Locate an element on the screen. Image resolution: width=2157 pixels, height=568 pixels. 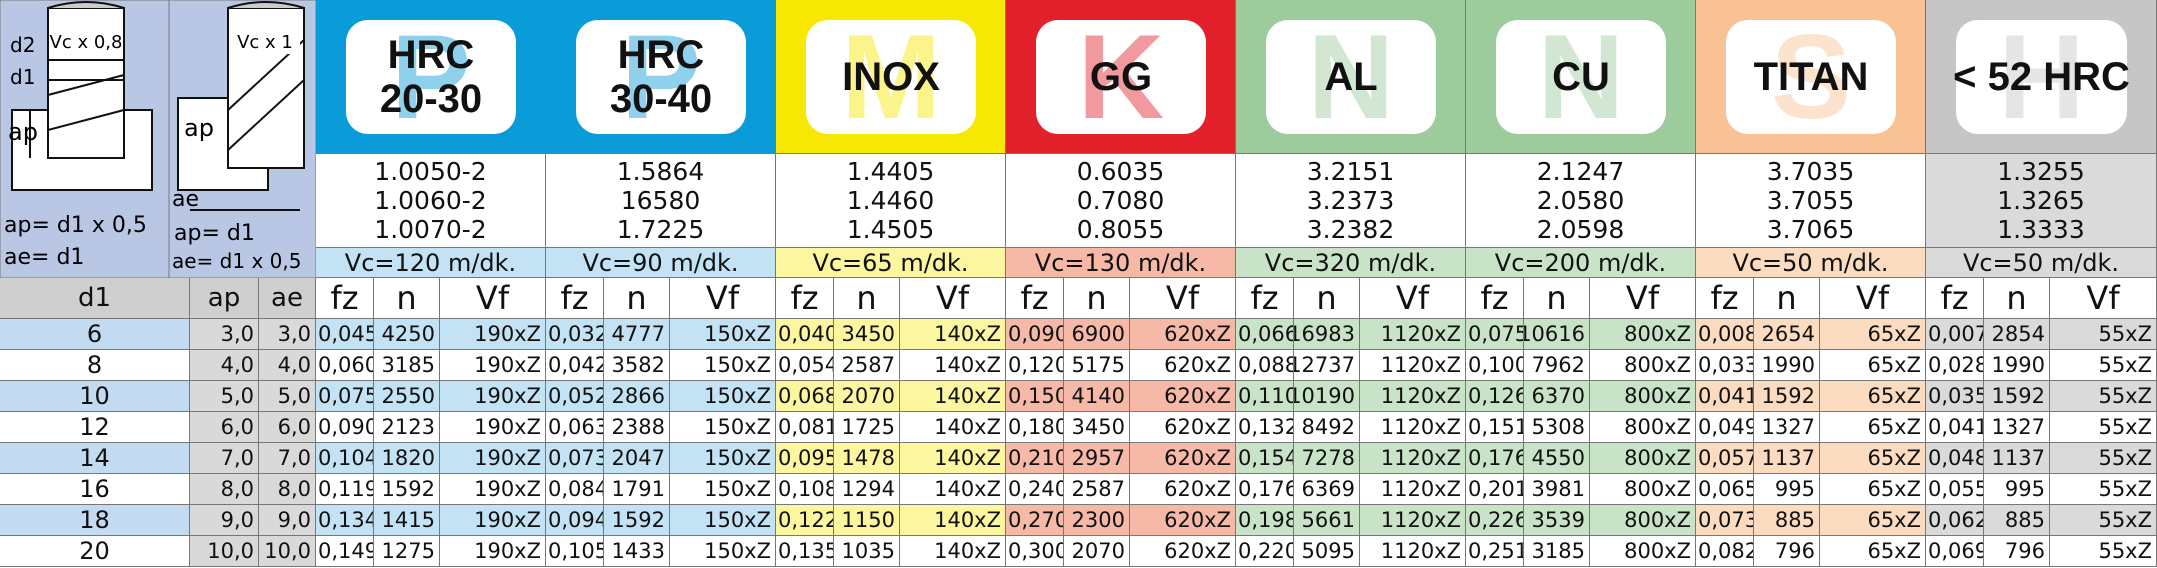
material-logo: P HRC 20-30 is located at coordinates (431, 77).